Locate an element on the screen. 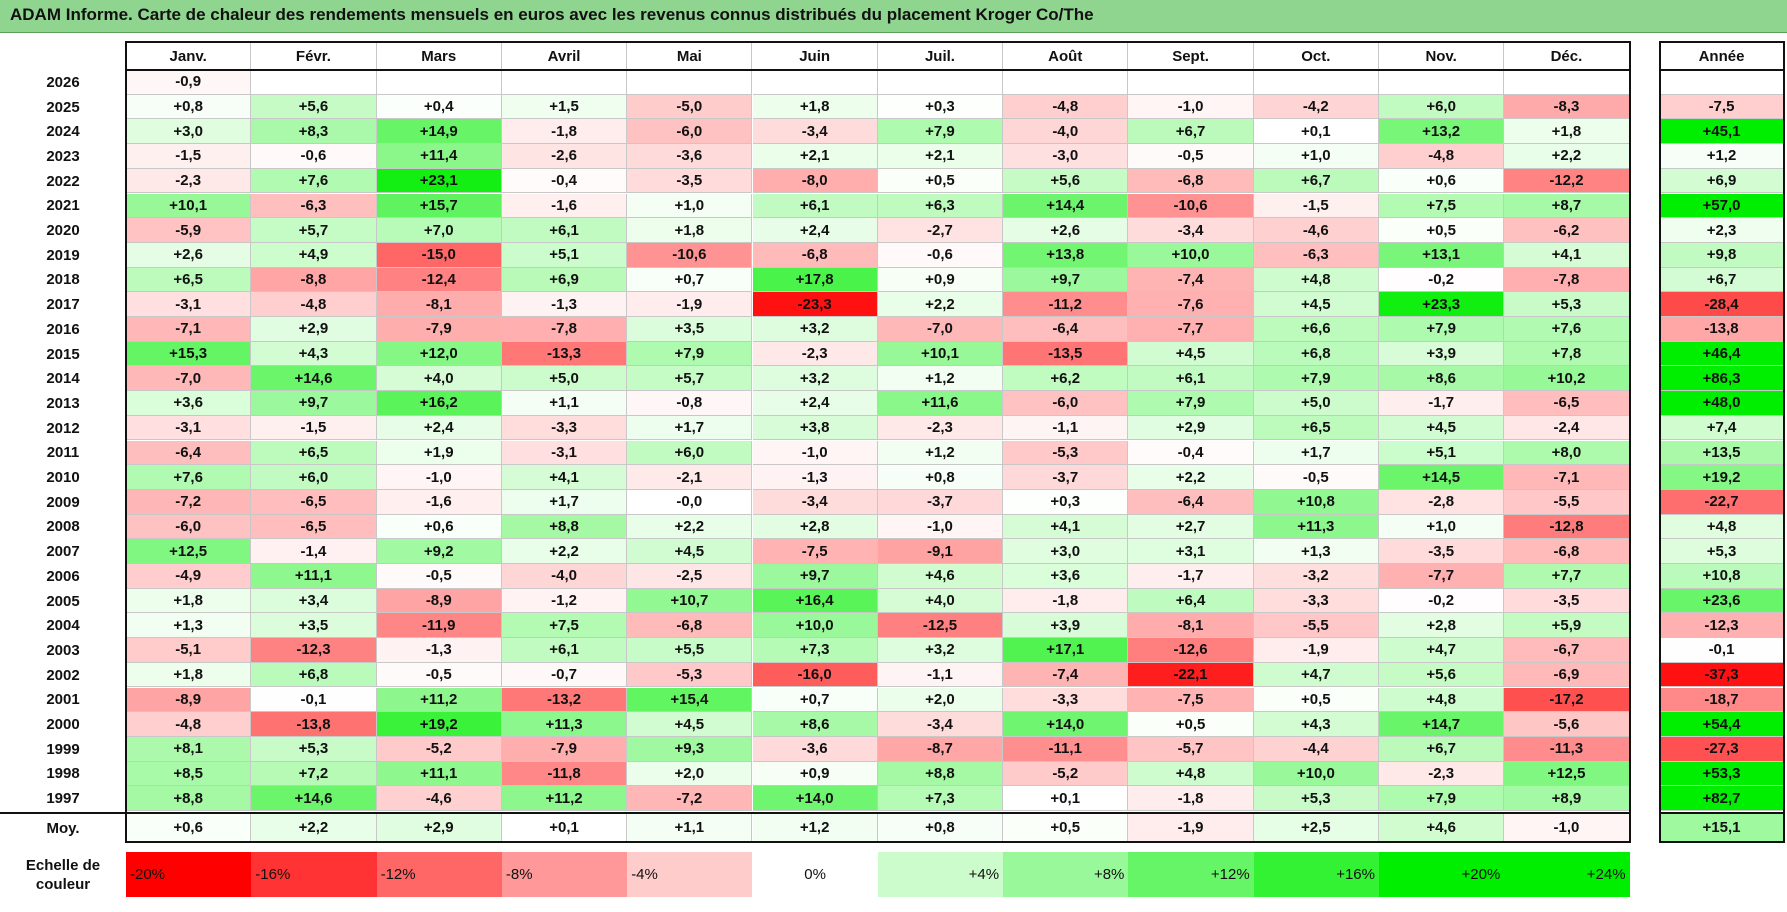  heatmap-cell: -3,6 is located at coordinates (815, 749).